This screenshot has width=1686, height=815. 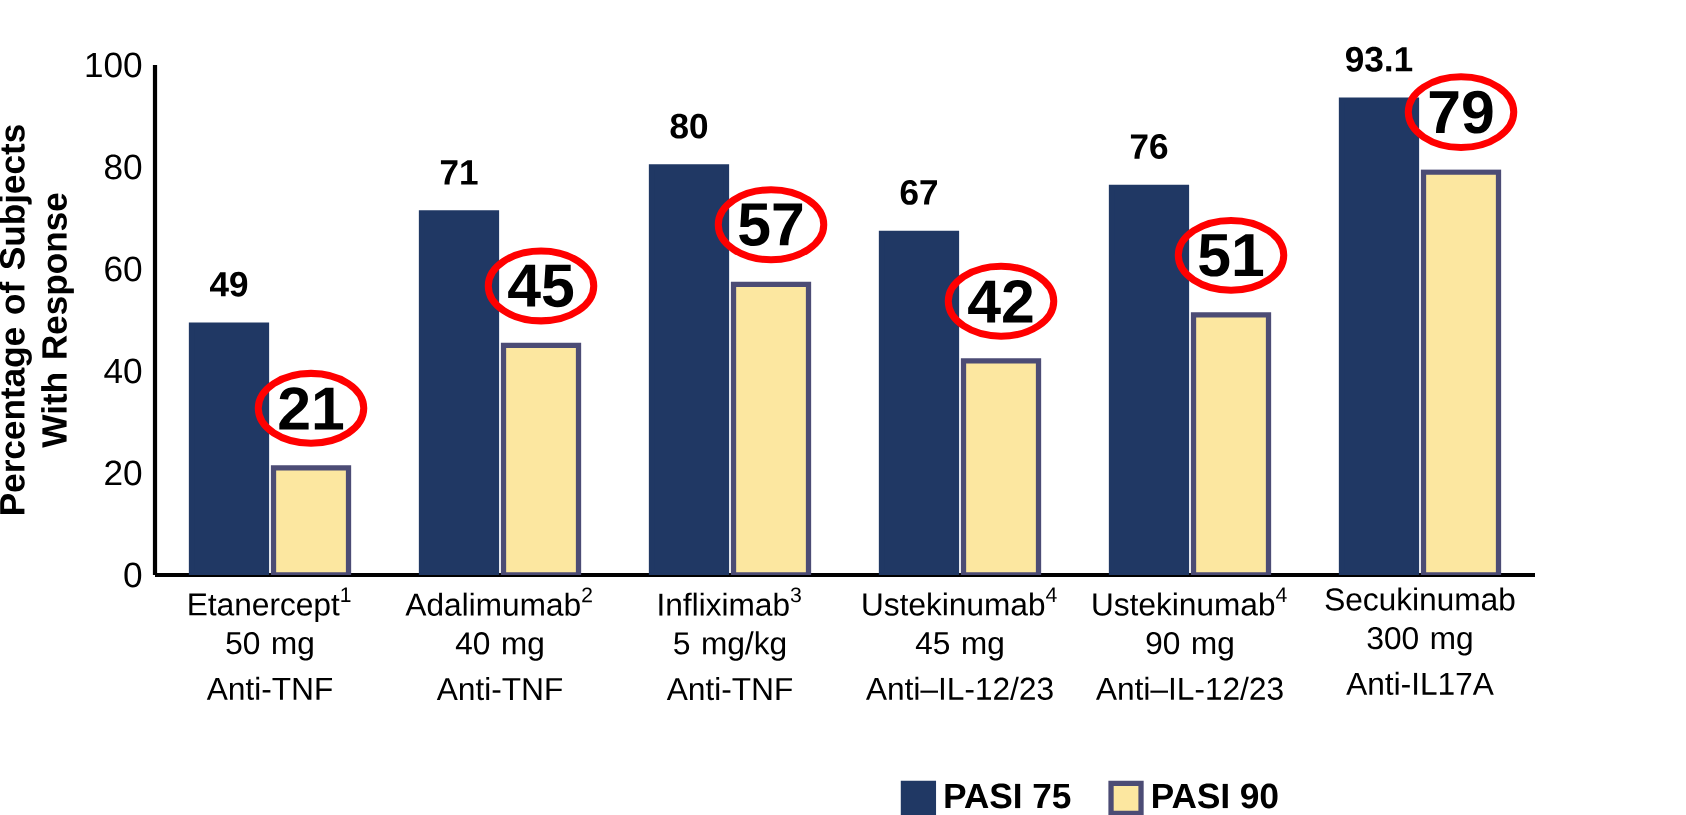 I want to click on y-tick-label: 80, so click(x=123, y=167).